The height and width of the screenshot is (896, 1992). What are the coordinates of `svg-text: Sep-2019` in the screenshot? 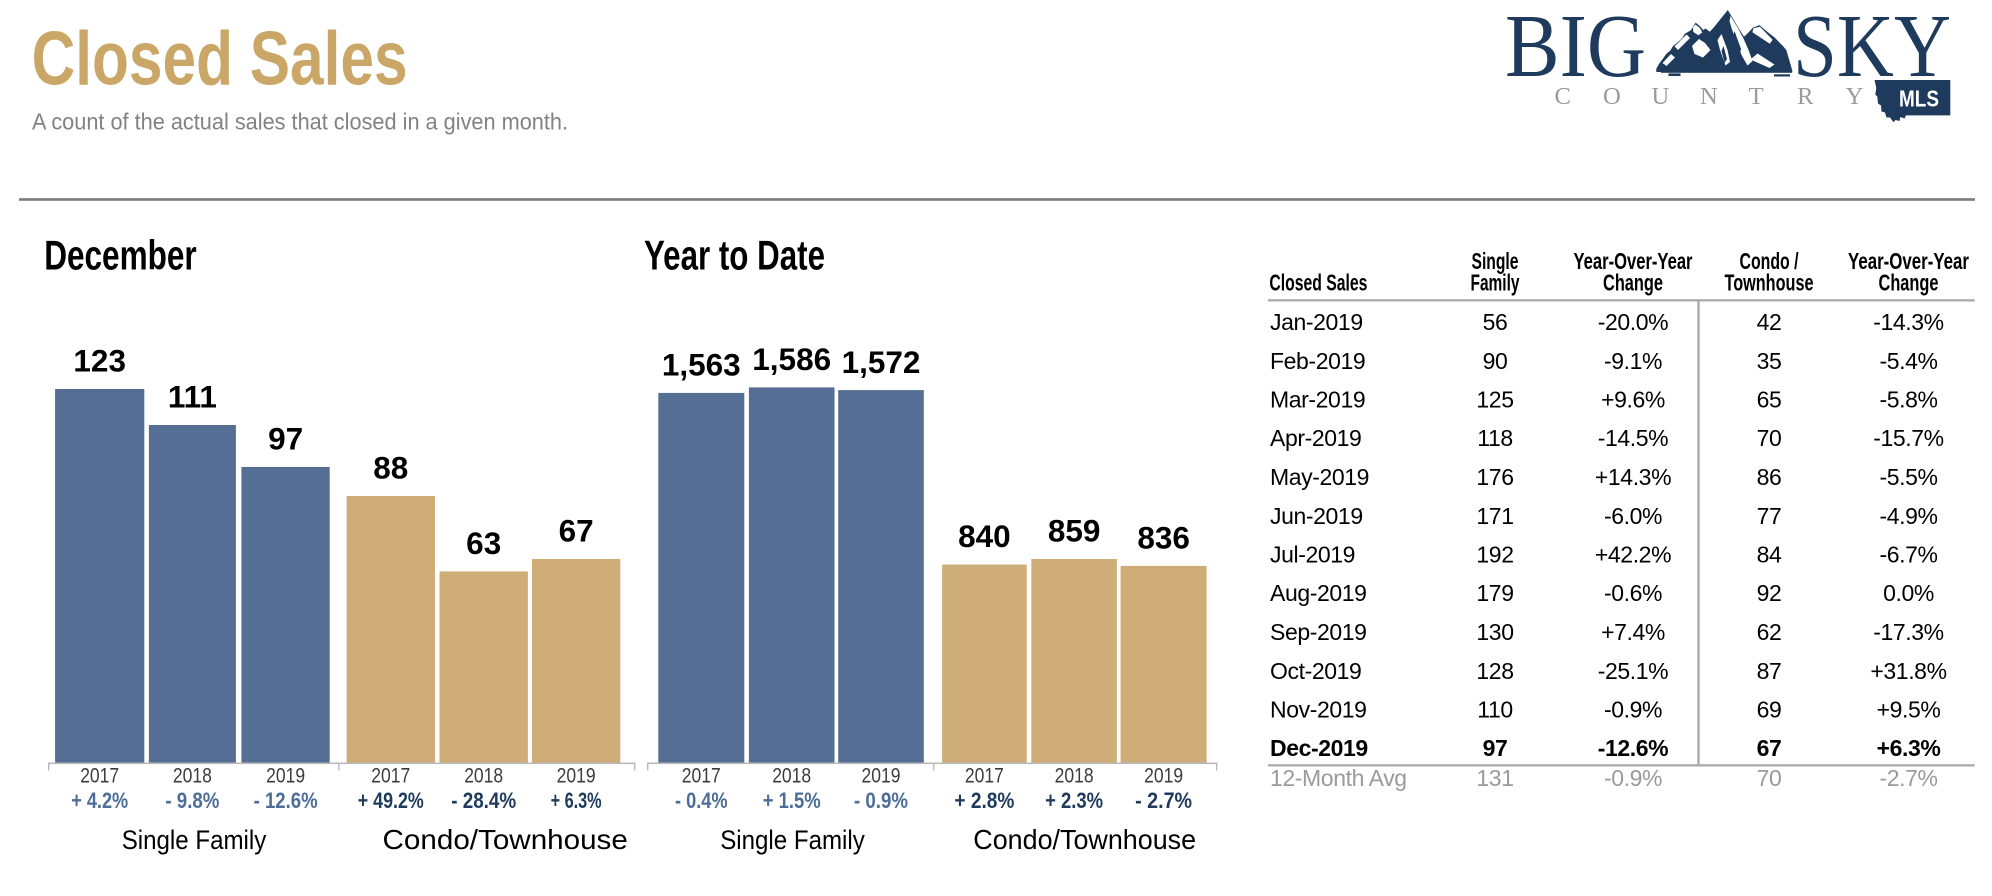 It's located at (1318, 632).